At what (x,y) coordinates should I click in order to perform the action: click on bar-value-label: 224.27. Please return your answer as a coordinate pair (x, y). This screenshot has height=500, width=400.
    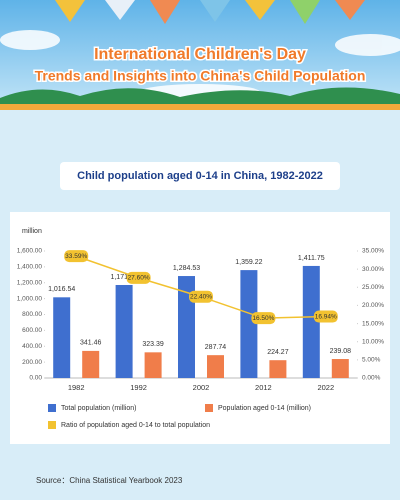
    Looking at the image, I should click on (278, 352).